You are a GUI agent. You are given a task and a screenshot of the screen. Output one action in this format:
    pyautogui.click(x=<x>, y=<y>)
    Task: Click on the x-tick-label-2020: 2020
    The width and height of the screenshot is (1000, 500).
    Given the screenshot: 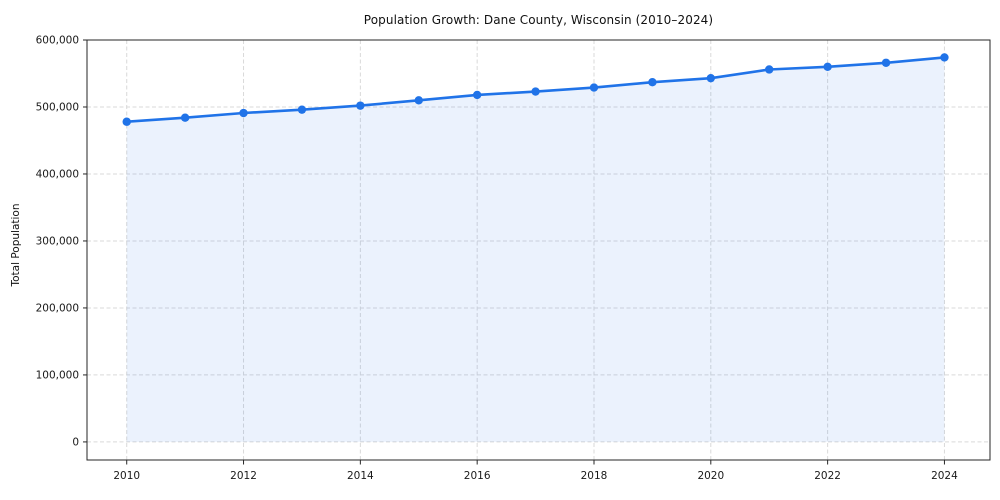 What is the action you would take?
    pyautogui.click(x=710, y=476)
    